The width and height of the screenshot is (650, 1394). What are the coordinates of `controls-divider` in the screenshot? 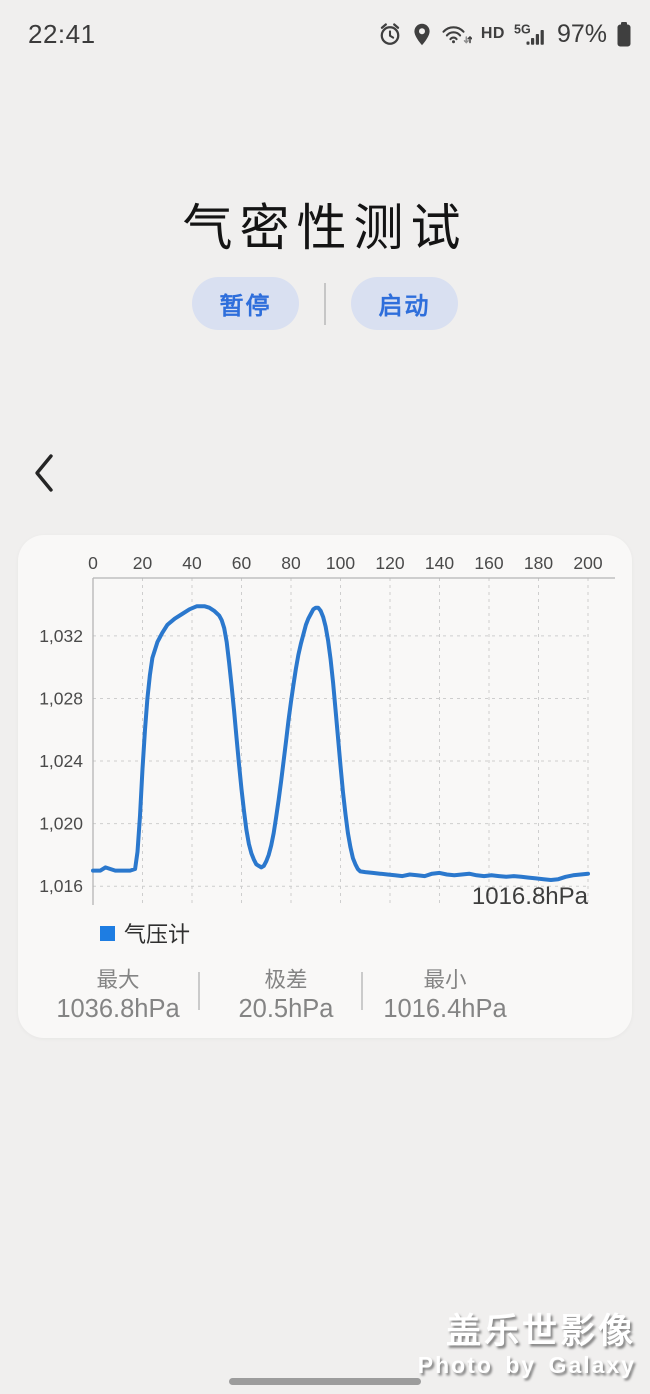 It's located at (325, 303).